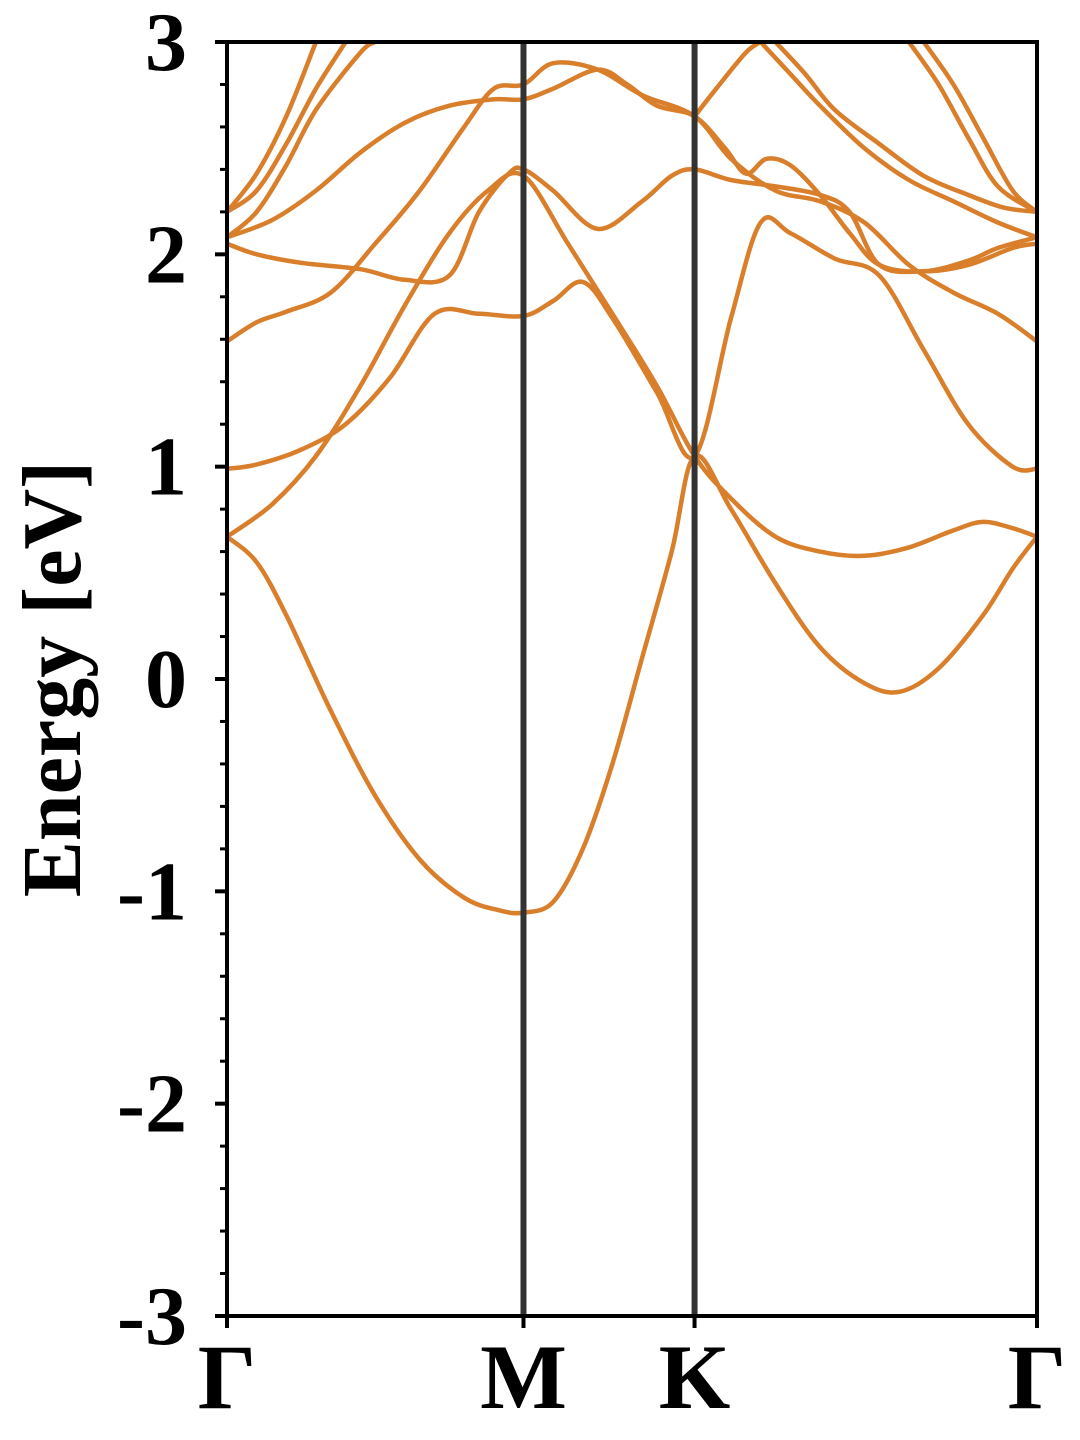 The image size is (1080, 1440). I want to click on x-tick-label-K: K, so click(695, 1377).